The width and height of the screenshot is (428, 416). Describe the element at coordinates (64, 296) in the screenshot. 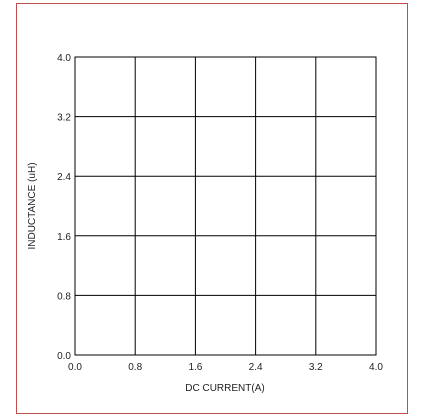

I see `y-tick-label: 0.8` at that location.